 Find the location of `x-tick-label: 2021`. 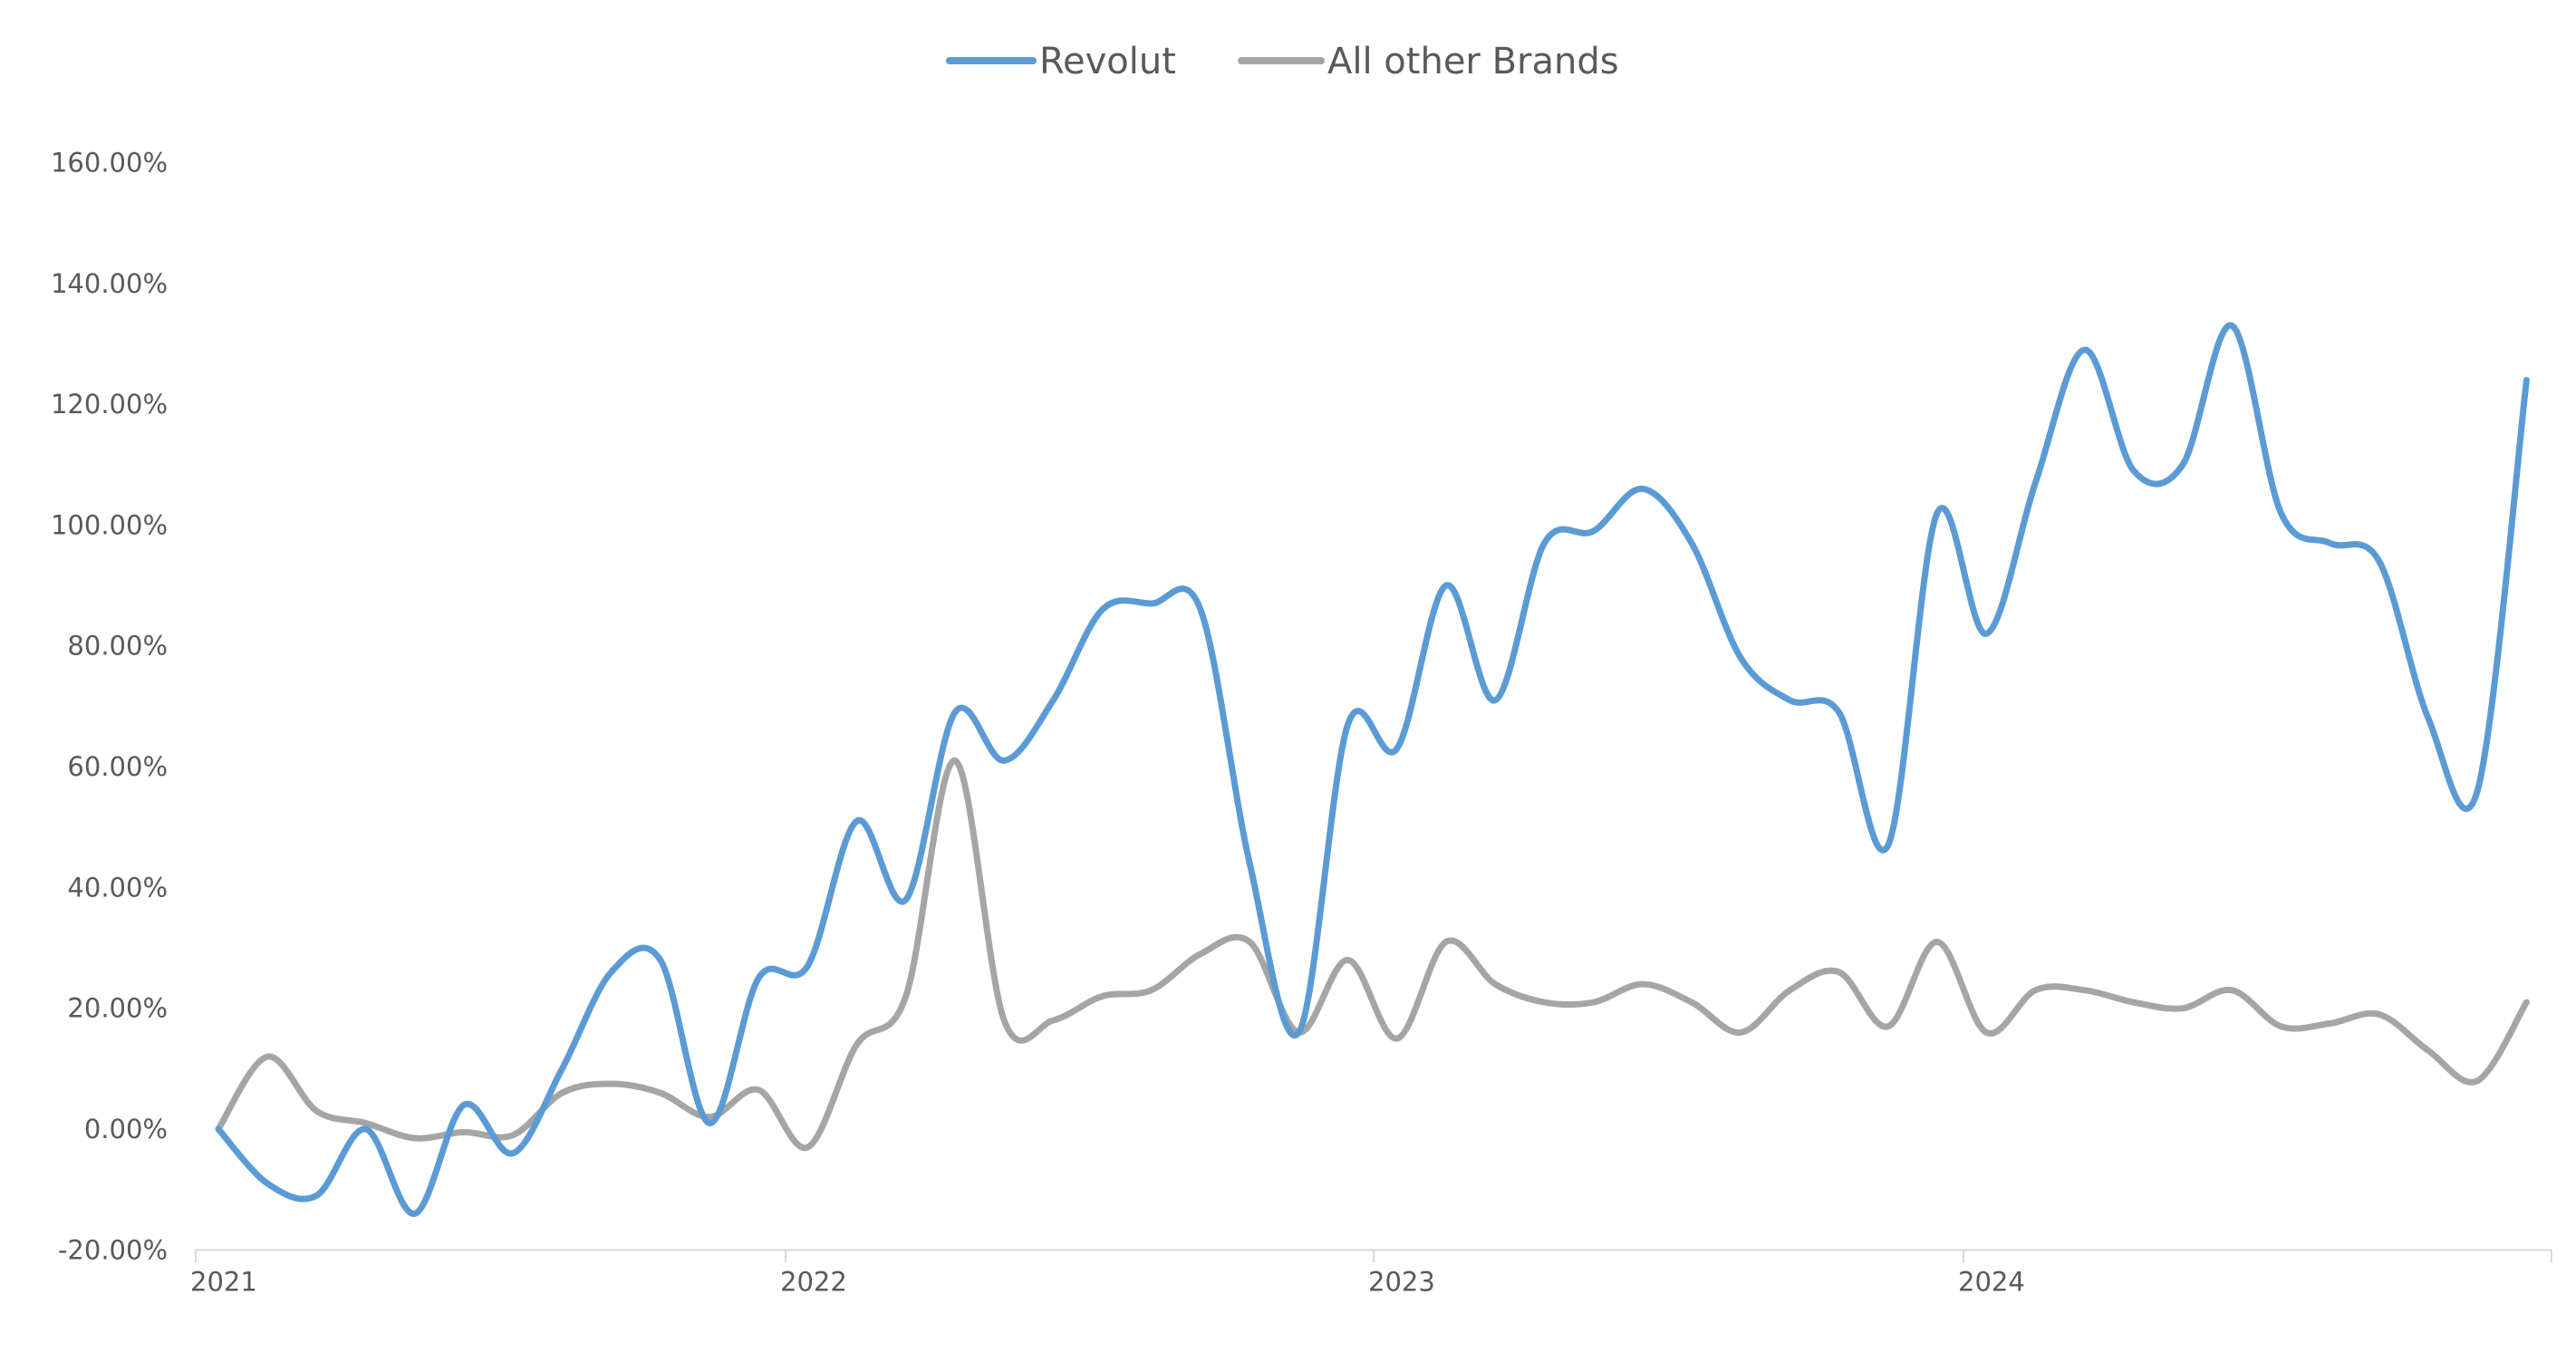

x-tick-label: 2021 is located at coordinates (223, 1281).